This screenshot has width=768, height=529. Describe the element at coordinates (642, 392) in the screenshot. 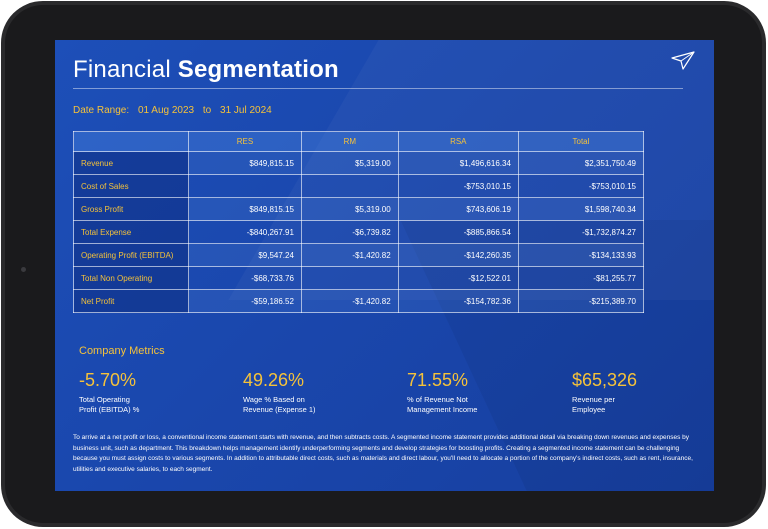

I see `metric-card: $65,326 Revenue per Employee` at that location.